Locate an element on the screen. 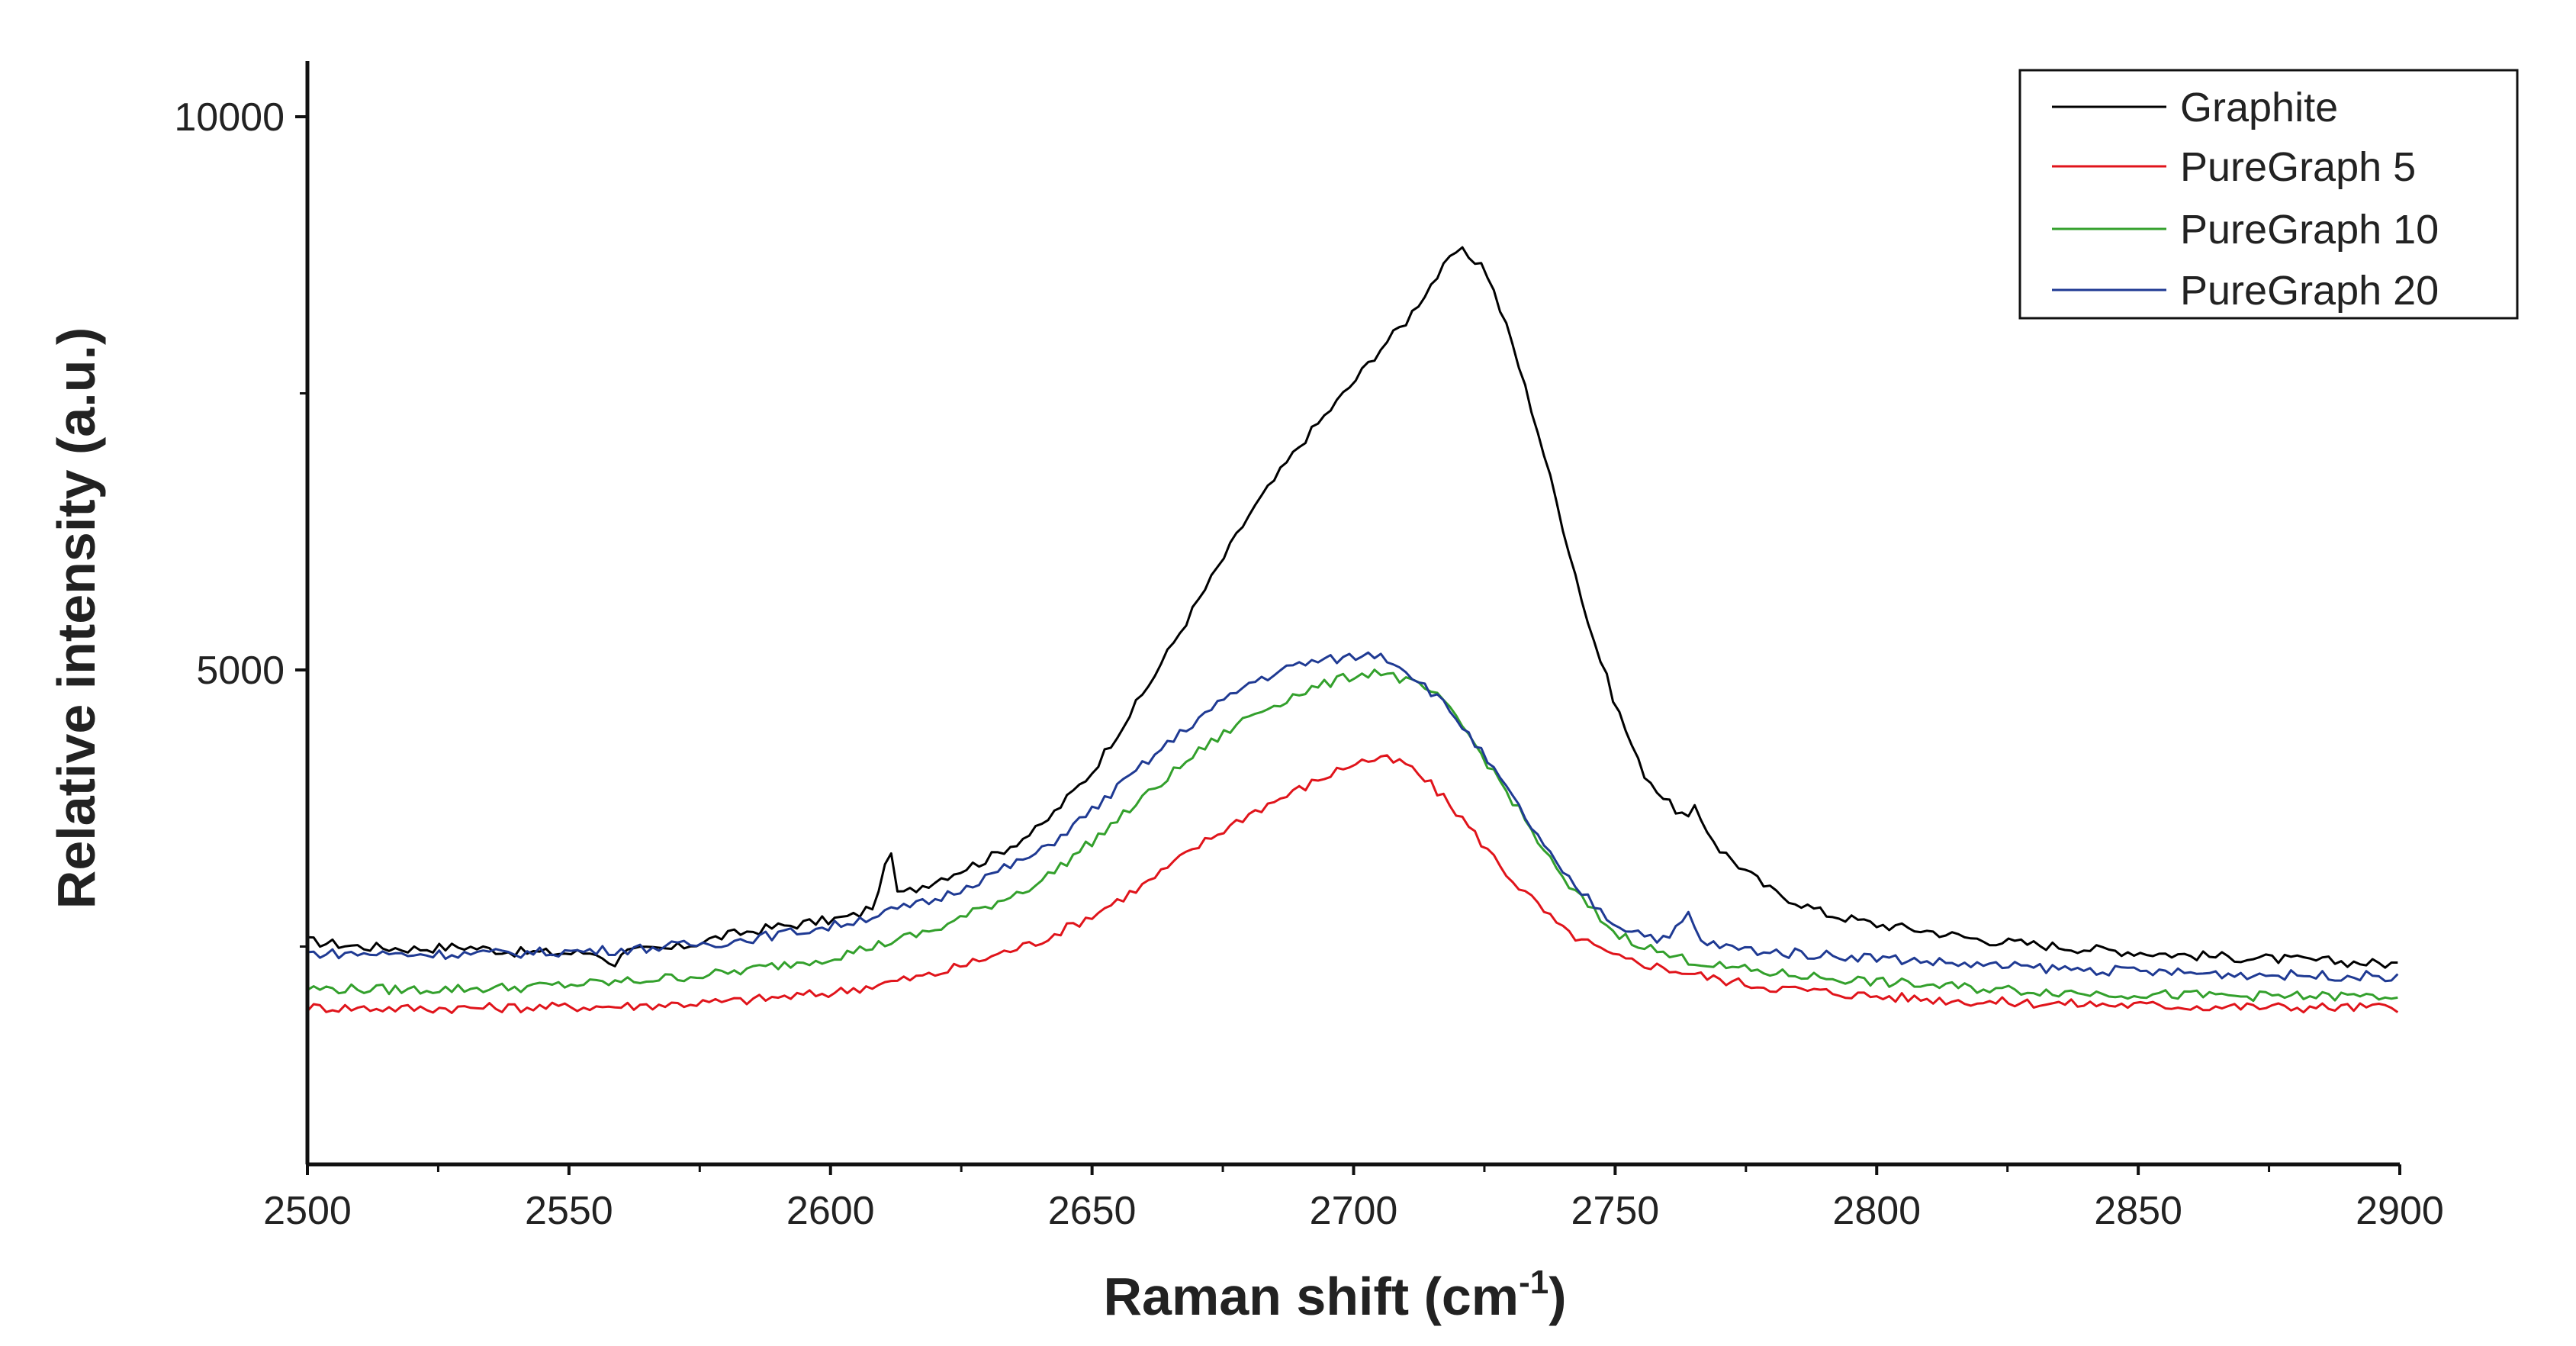 This screenshot has width=2576, height=1346. x-ticks: 2500 2550 2600 2650 2700 2750 2800 2850 2900 is located at coordinates (1353, 1198).